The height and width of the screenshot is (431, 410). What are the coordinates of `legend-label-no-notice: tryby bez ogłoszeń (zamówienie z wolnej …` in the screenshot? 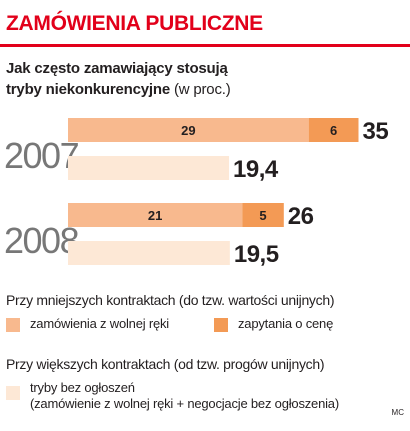 It's located at (184, 396).